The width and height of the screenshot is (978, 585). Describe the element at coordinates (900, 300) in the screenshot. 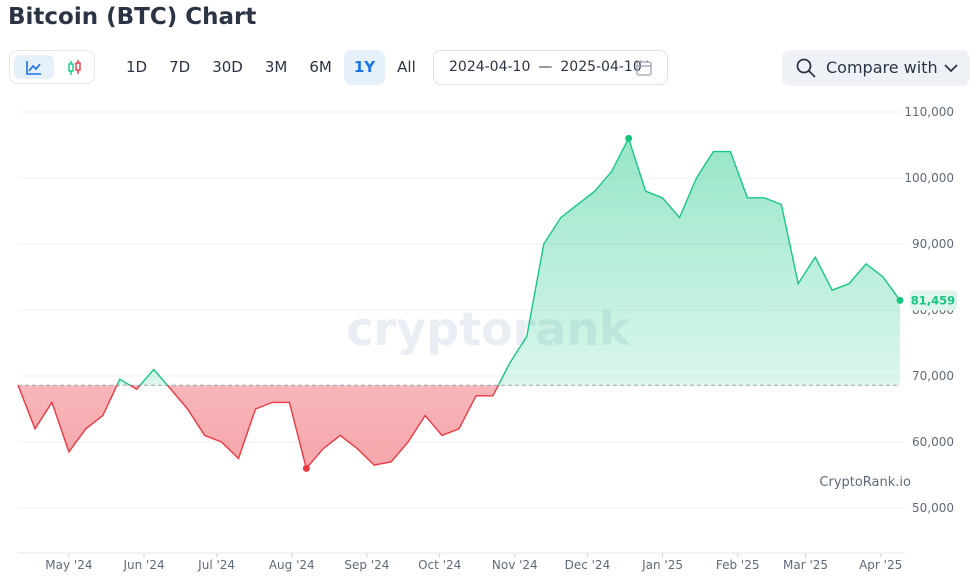

I see `last-marker` at that location.